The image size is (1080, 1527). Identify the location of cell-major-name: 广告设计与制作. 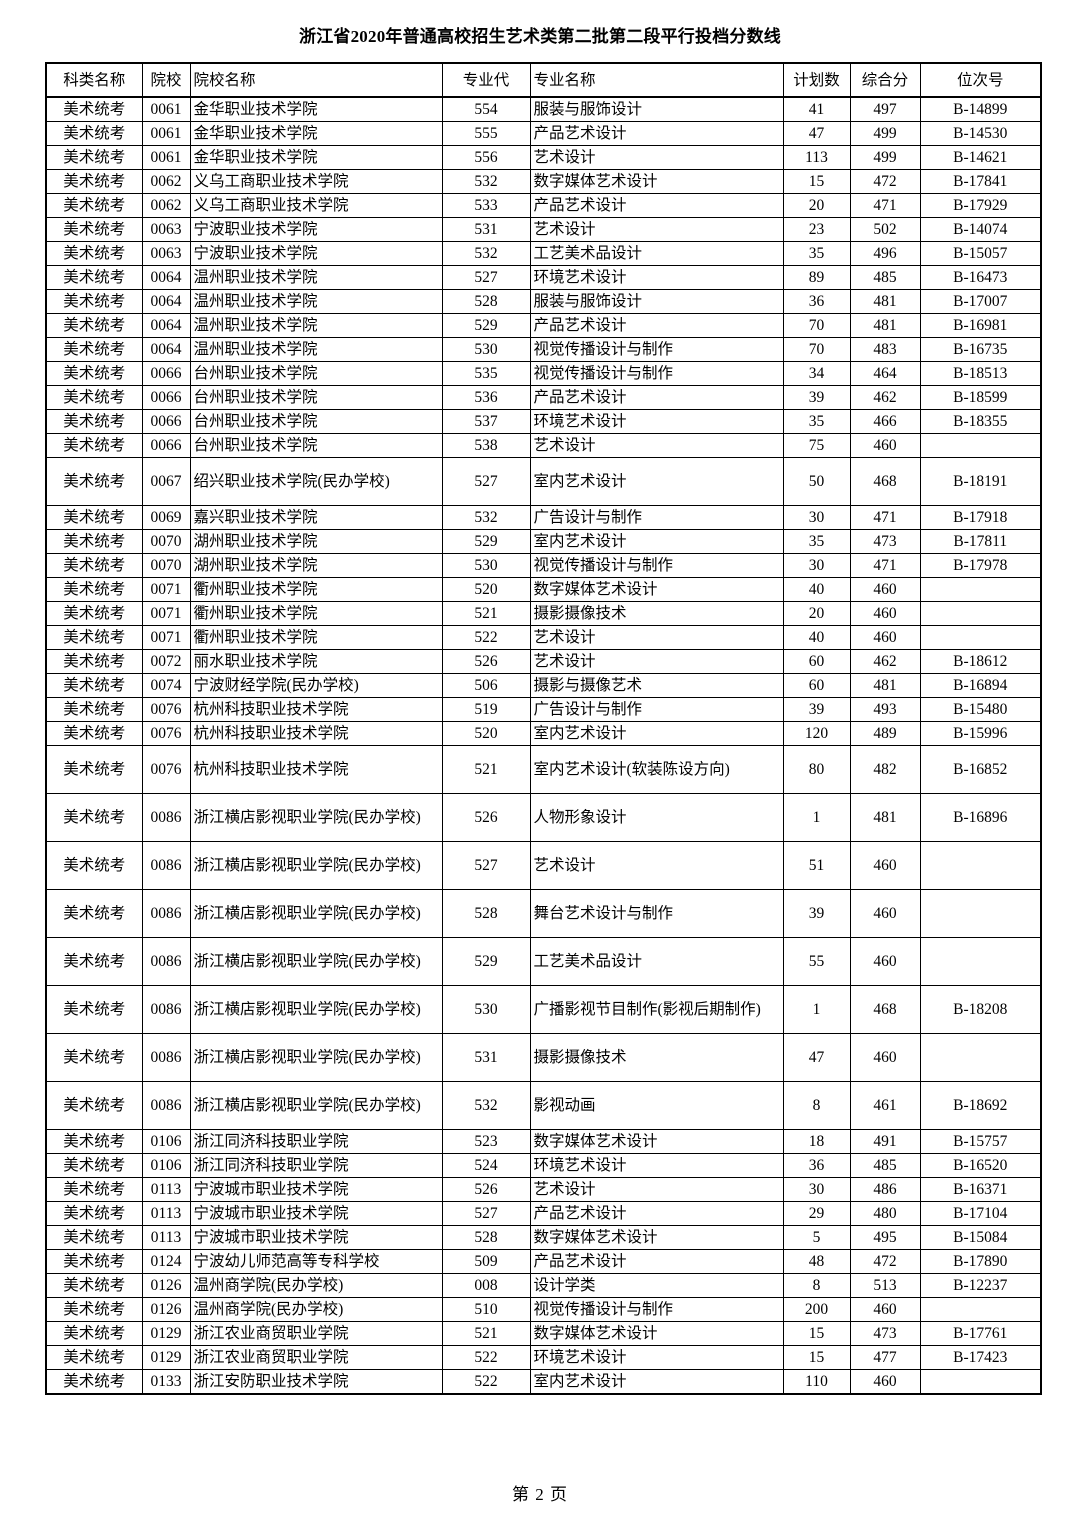
(656, 517).